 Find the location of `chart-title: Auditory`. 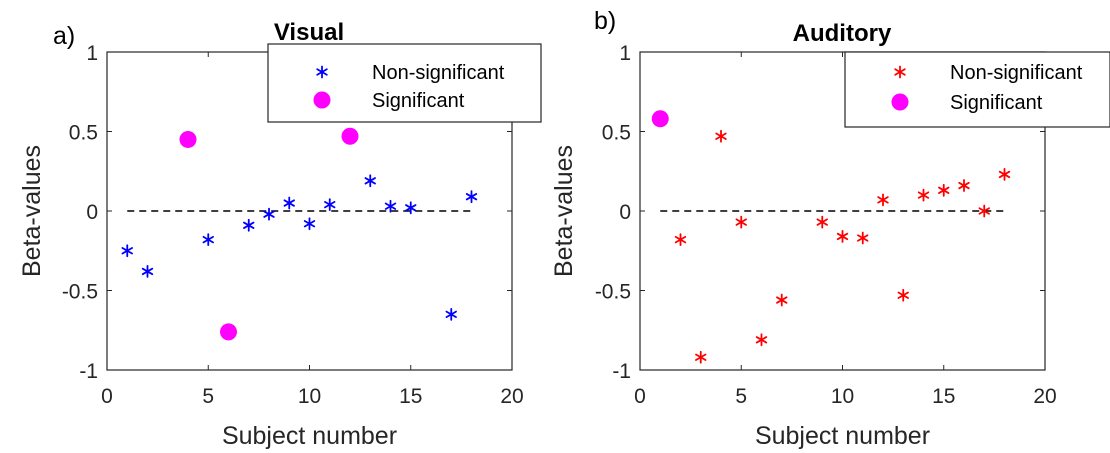

chart-title: Auditory is located at coordinates (842, 33).